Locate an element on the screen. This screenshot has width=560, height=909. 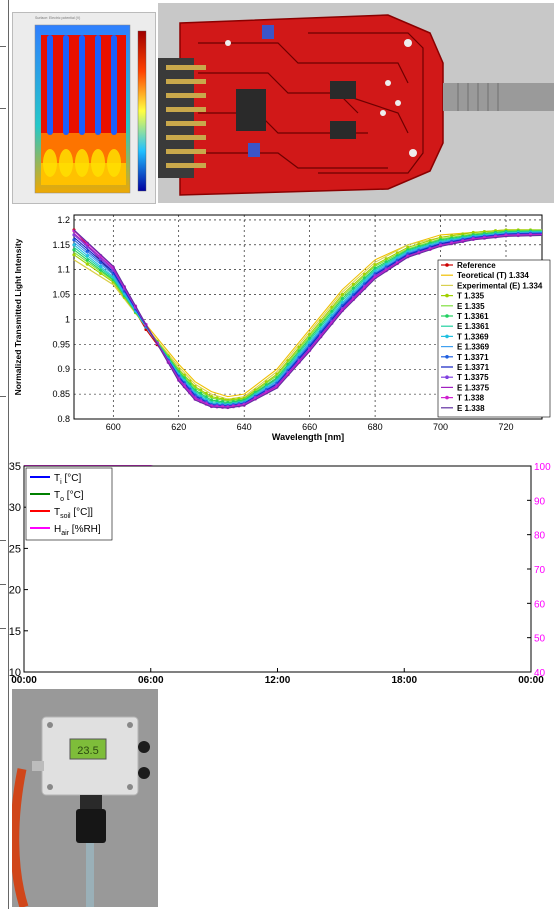
x-tick-label: 680 is located at coordinates (375, 427).